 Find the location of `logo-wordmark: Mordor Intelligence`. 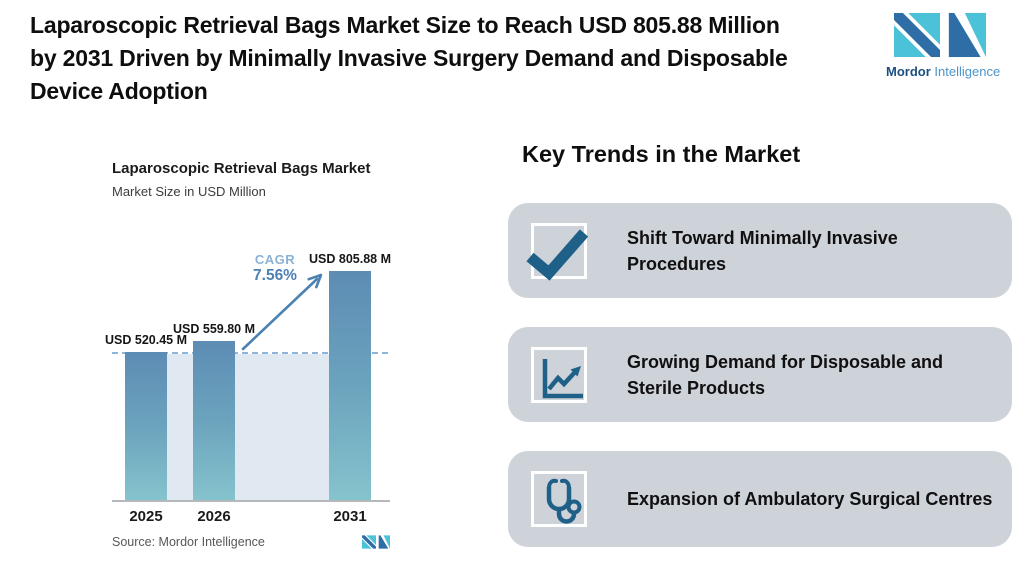

logo-wordmark: Mordor Intelligence is located at coordinates (943, 71).